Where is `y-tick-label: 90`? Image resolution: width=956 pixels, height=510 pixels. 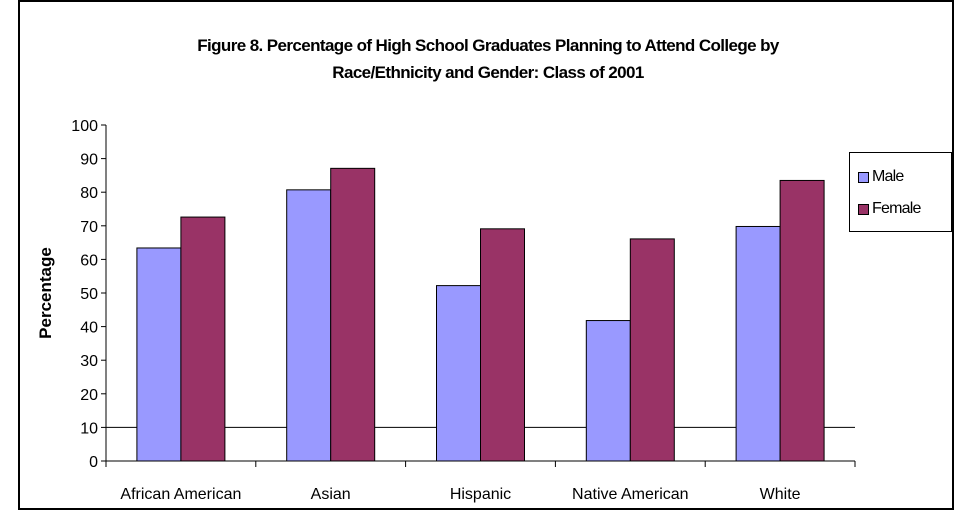 y-tick-label: 90 is located at coordinates (89, 160).